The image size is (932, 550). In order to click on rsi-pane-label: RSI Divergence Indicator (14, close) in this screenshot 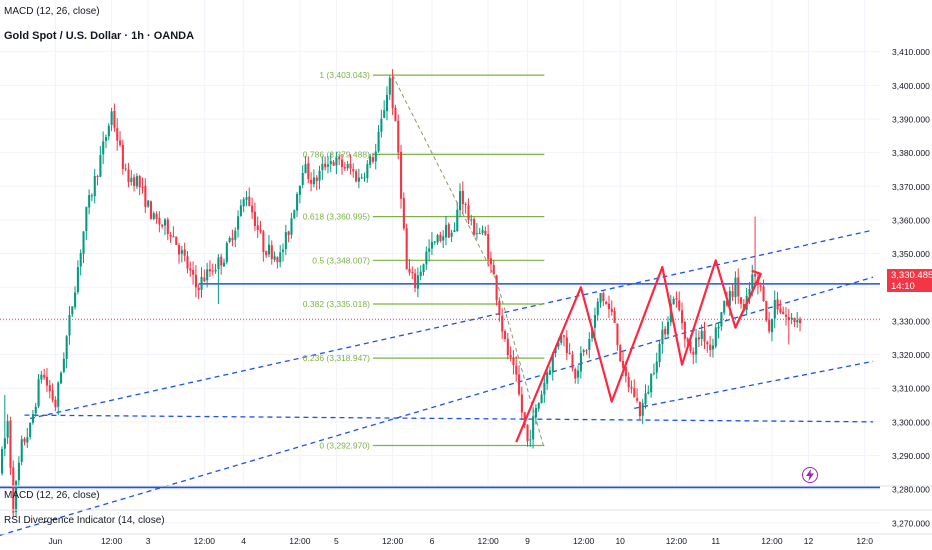, I will do `click(84, 520)`.